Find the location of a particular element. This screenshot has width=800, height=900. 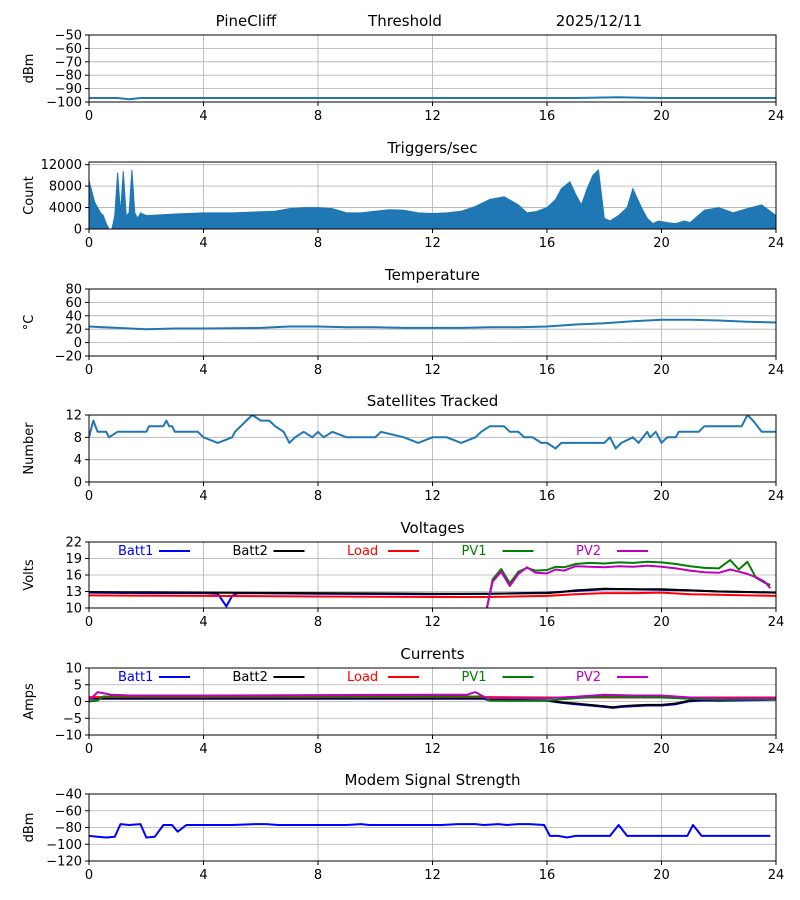

series-pv1-line is located at coordinates (628, 583).